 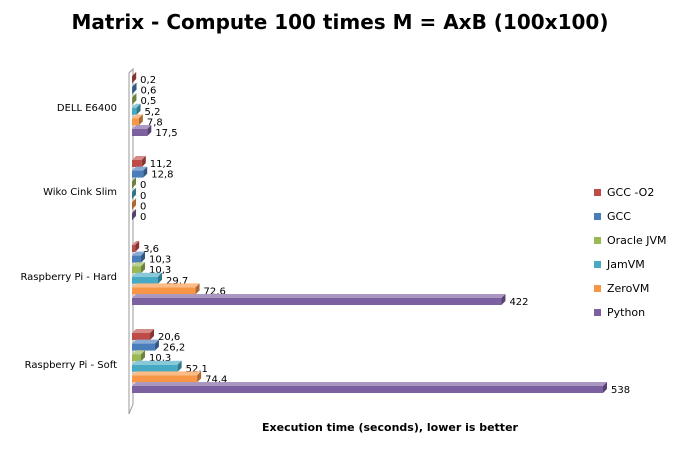 I want to click on data-label: 538, so click(x=620, y=390).